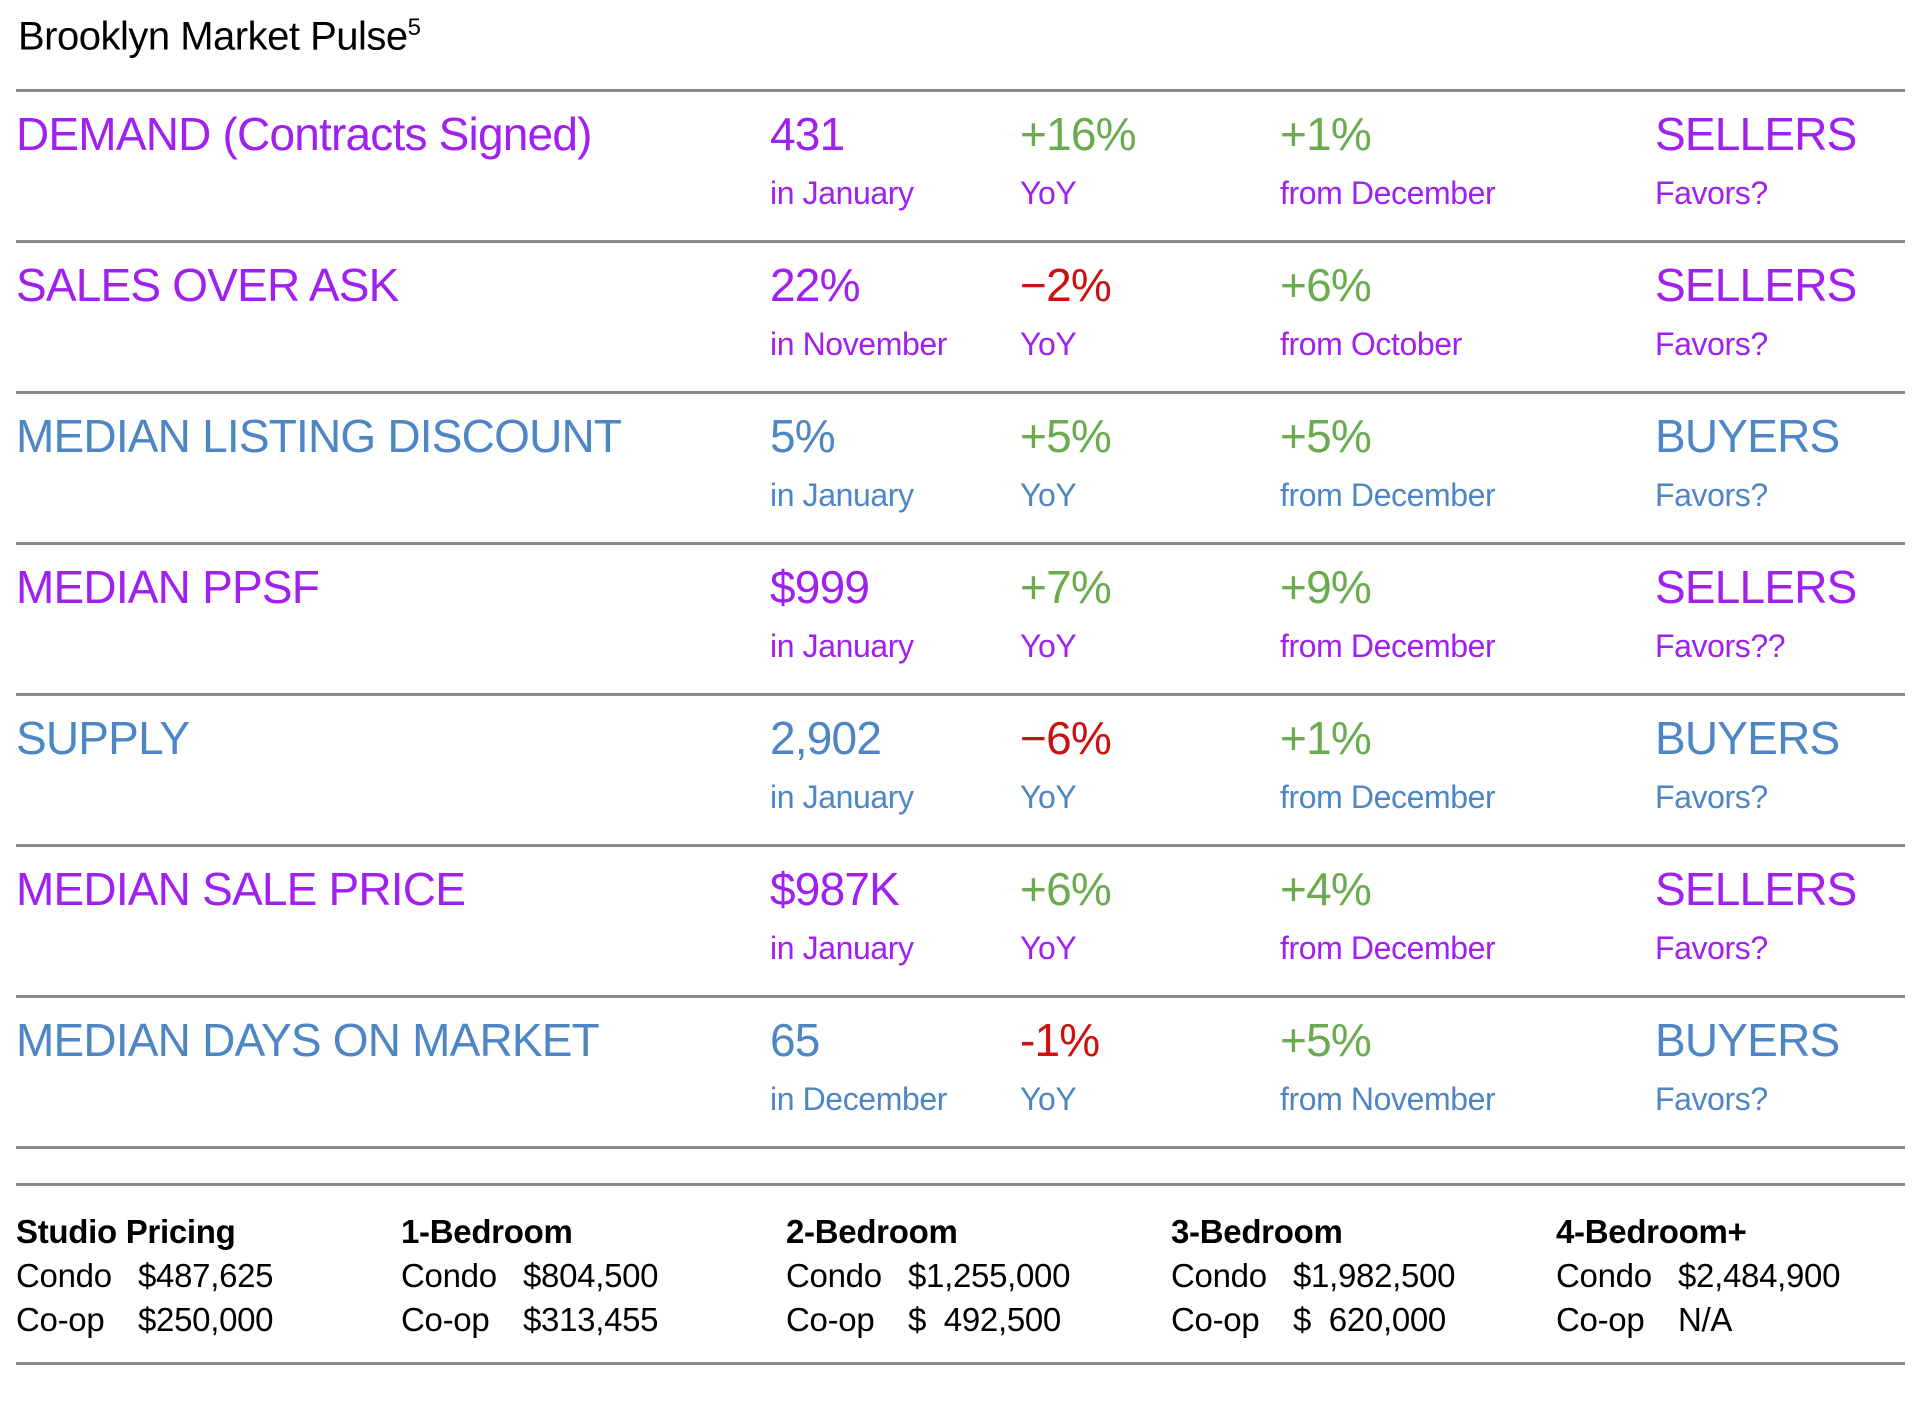 The width and height of the screenshot is (1920, 1401). I want to click on mom-cell: +5% from November, so click(1467, 1080).